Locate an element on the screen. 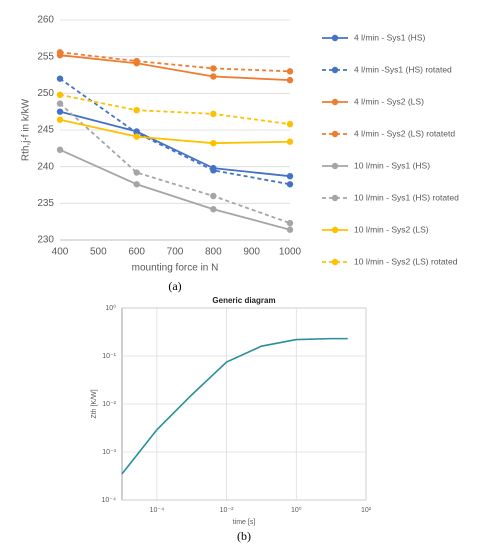  x-tick-label: 10² is located at coordinates (366, 510).